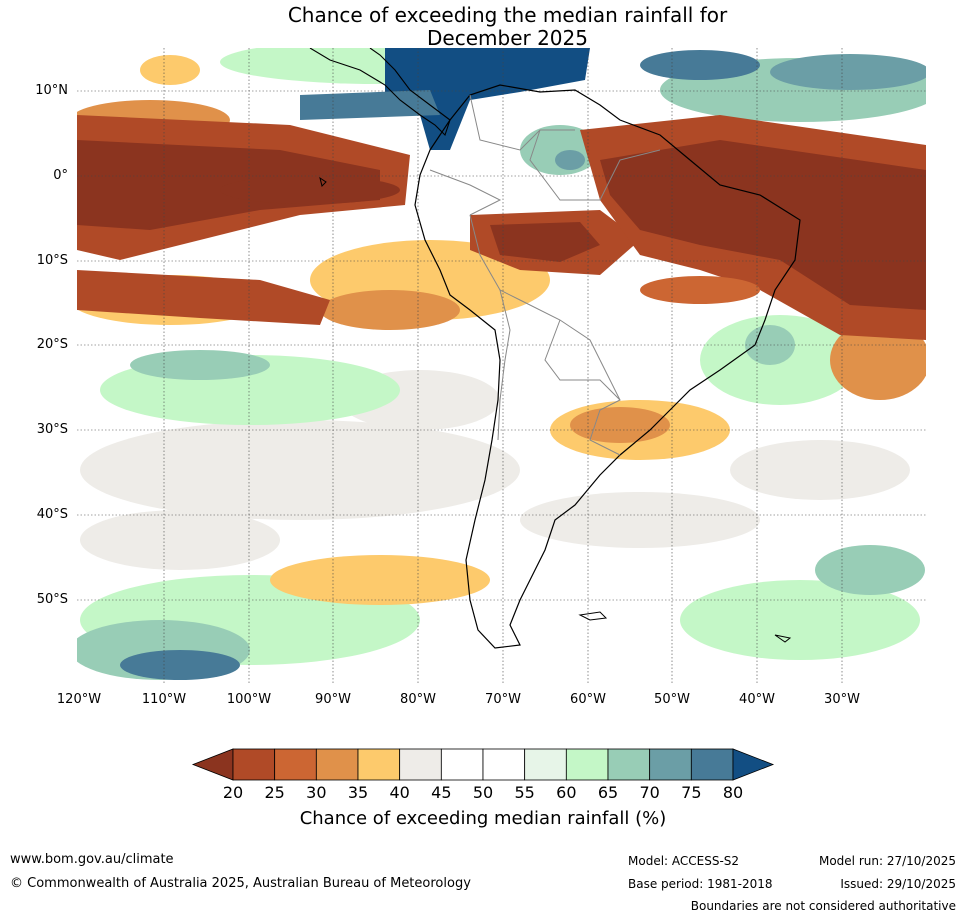  What do you see at coordinates (52, 344) in the screenshot?
I see `lat-label: 20°S` at bounding box center [52, 344].